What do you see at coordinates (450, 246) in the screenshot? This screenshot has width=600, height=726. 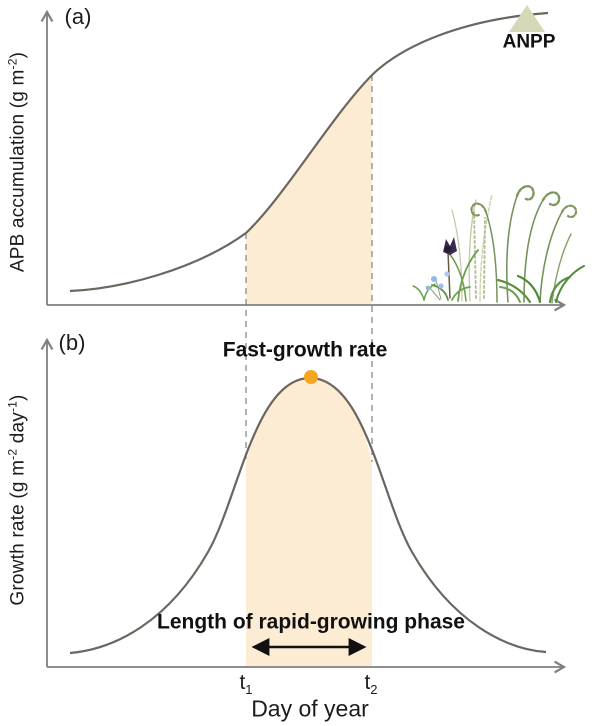 I see `iris-flower` at bounding box center [450, 246].